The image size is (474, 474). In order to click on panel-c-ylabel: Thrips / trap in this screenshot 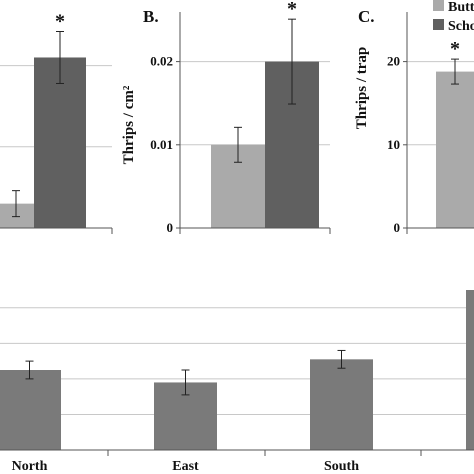, I will do `click(362, 88)`.